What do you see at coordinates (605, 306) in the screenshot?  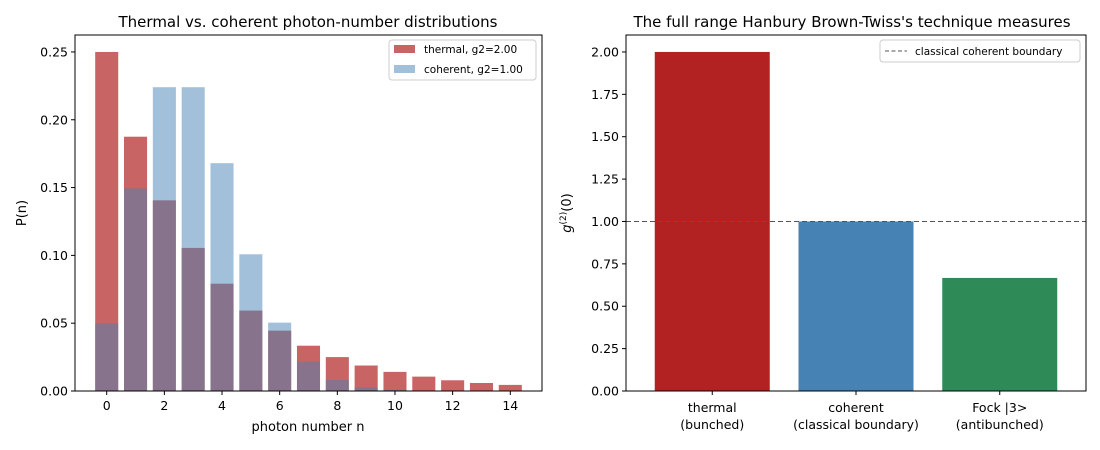 I see `y-tick-label: 0.50` at bounding box center [605, 306].